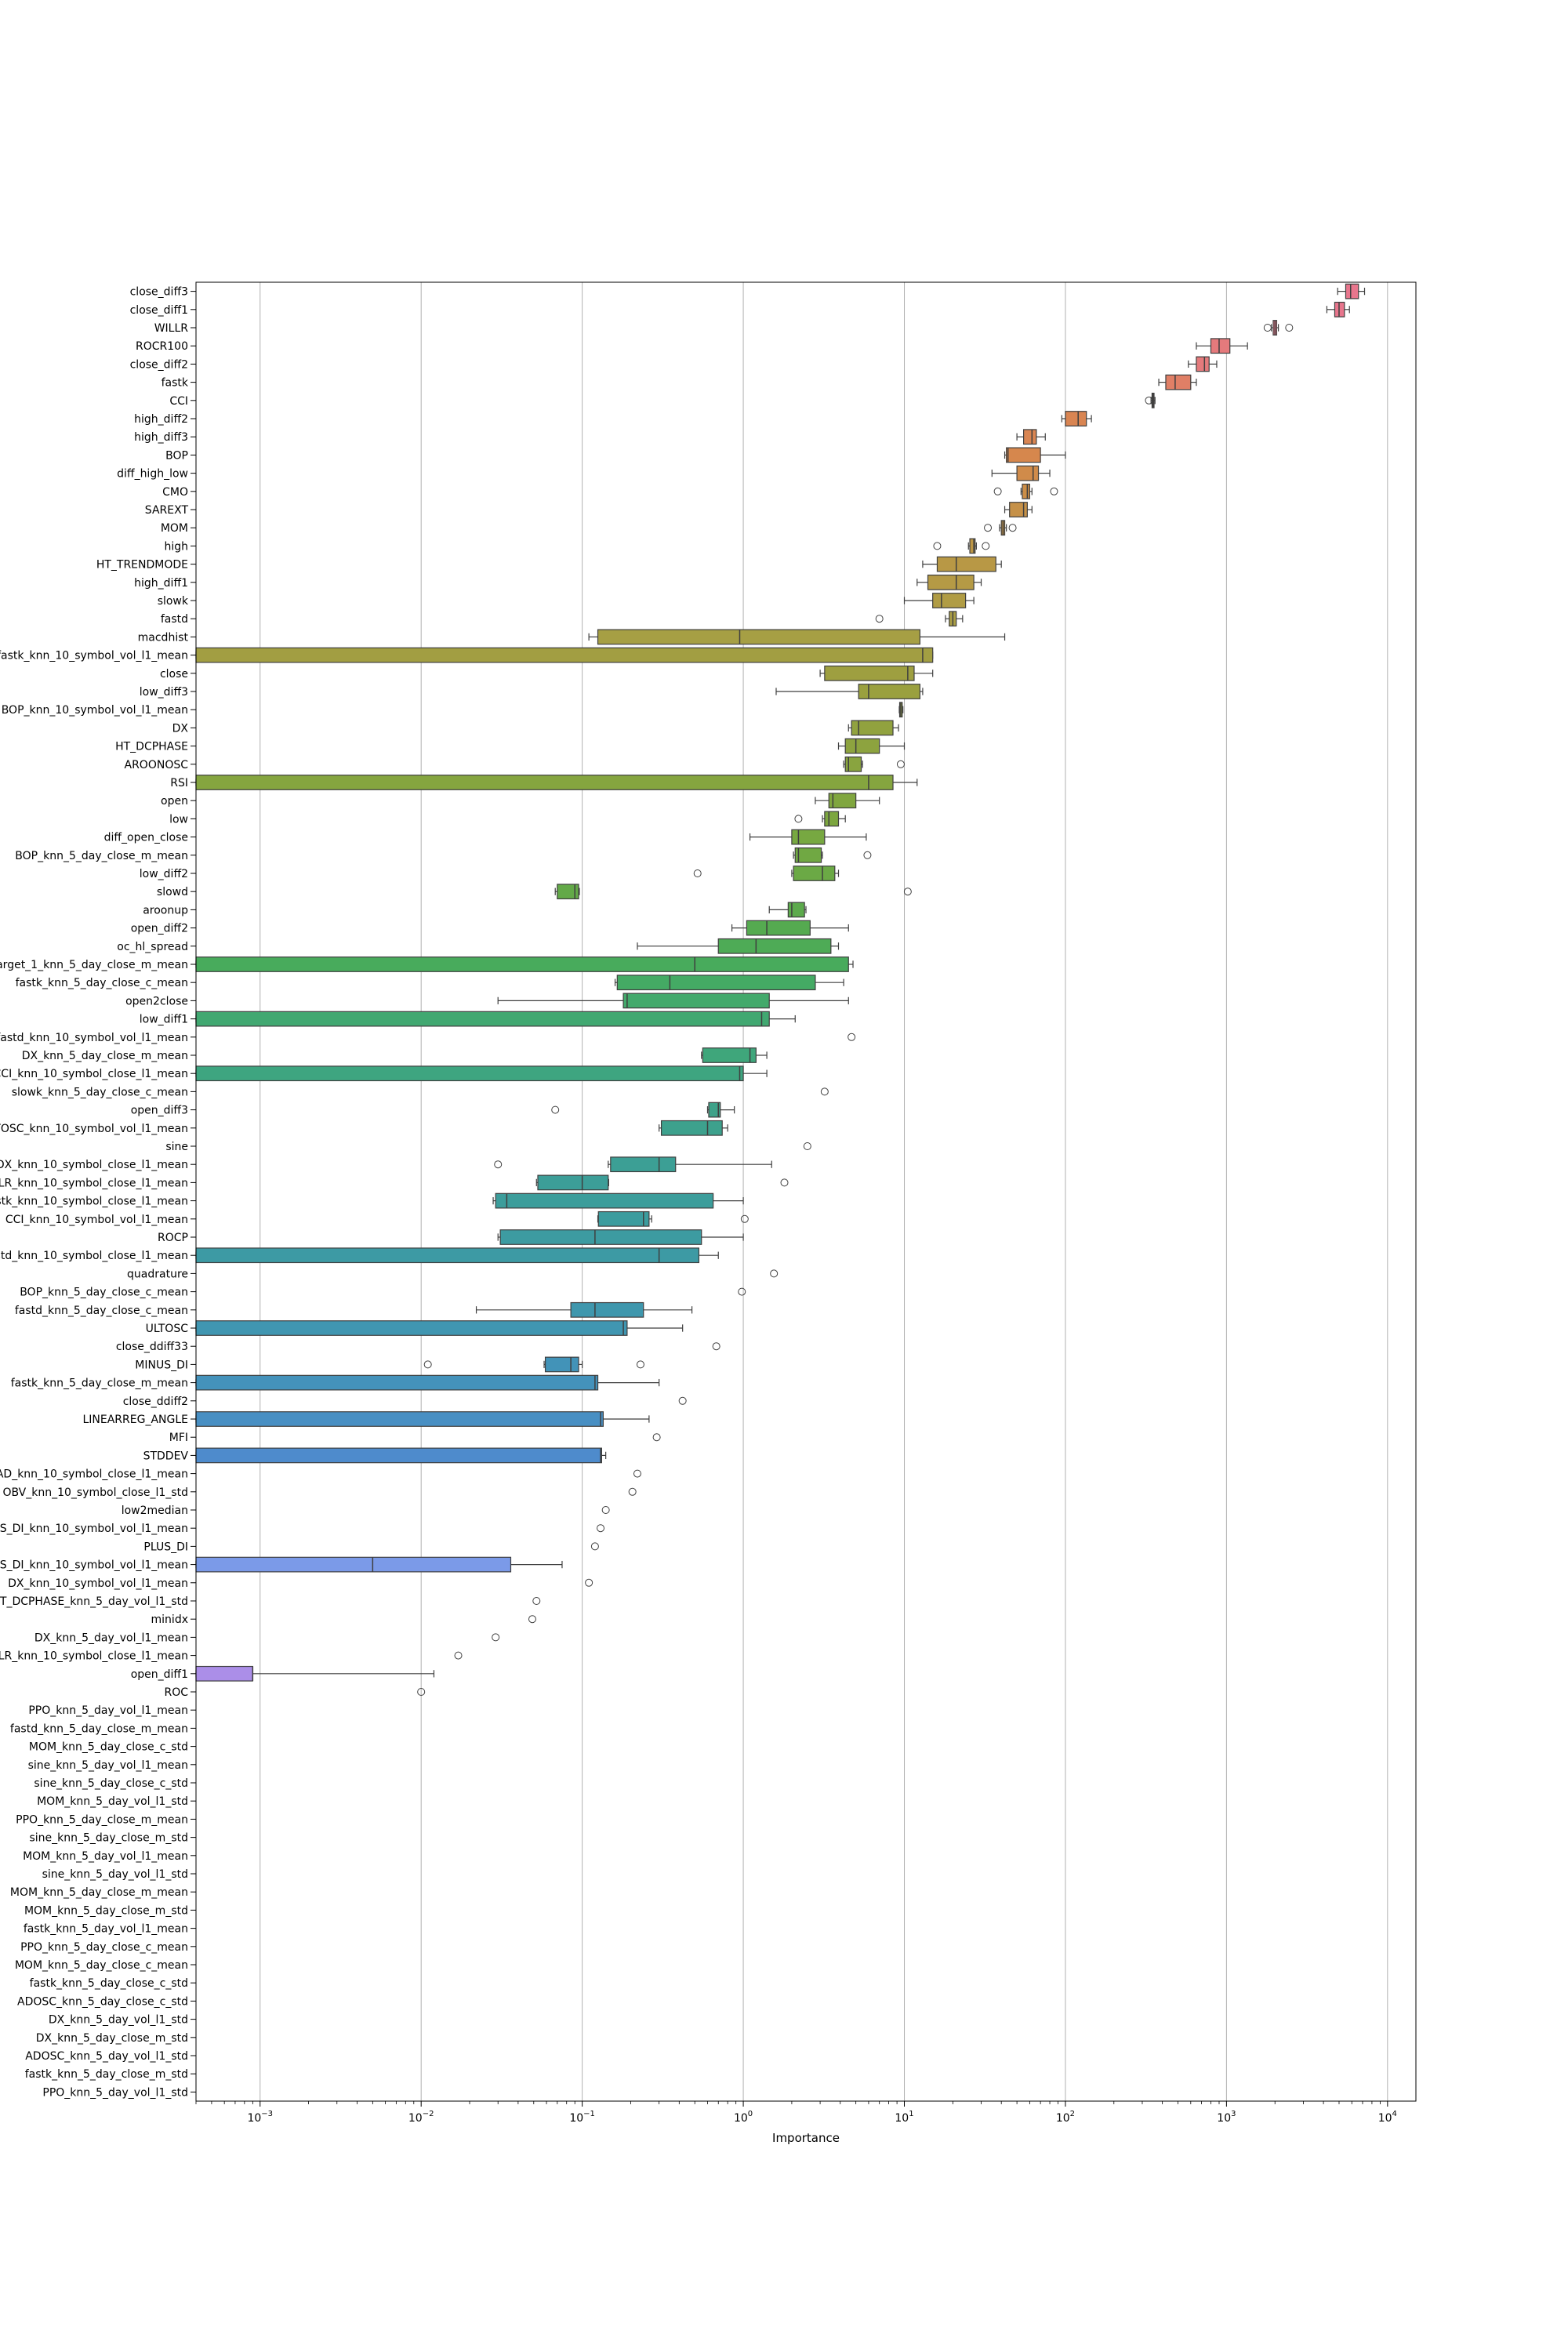 The height and width of the screenshot is (2352, 1568). I want to click on box-target_1_knn_5_day_close_m_mean, so click(524, 964).